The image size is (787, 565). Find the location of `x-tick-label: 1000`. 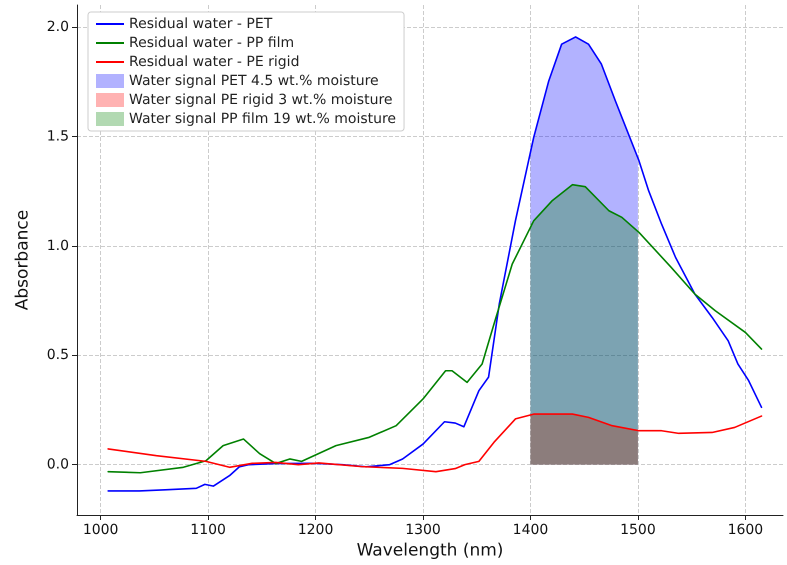

x-tick-label: 1000 is located at coordinates (100, 530).